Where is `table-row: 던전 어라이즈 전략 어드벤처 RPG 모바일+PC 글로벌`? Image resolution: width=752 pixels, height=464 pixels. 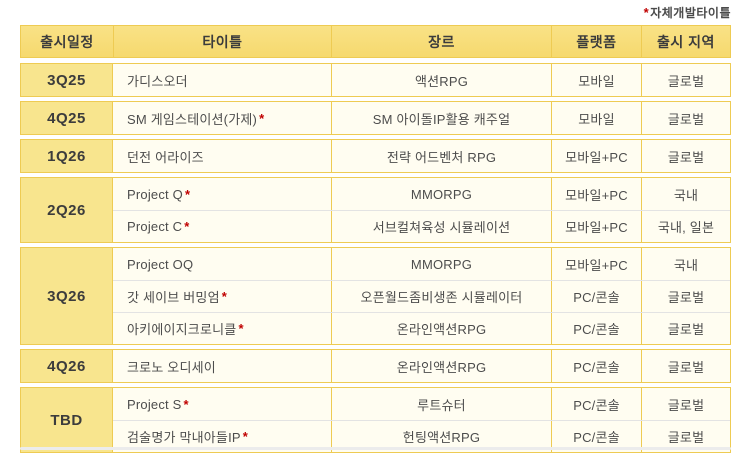
table-row: 던전 어라이즈 전략 어드벤처 RPG 모바일+PC 글로벌 is located at coordinates (421, 156).